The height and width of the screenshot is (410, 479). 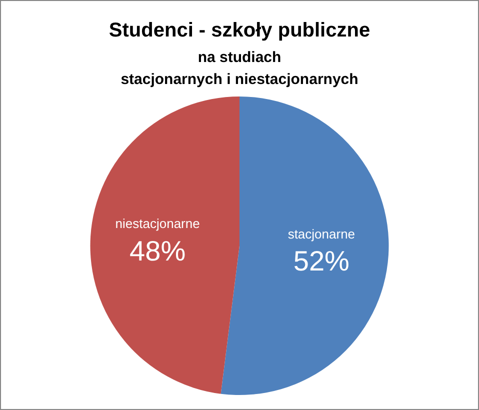 What do you see at coordinates (158, 250) in the screenshot?
I see `data-label: 48%` at bounding box center [158, 250].